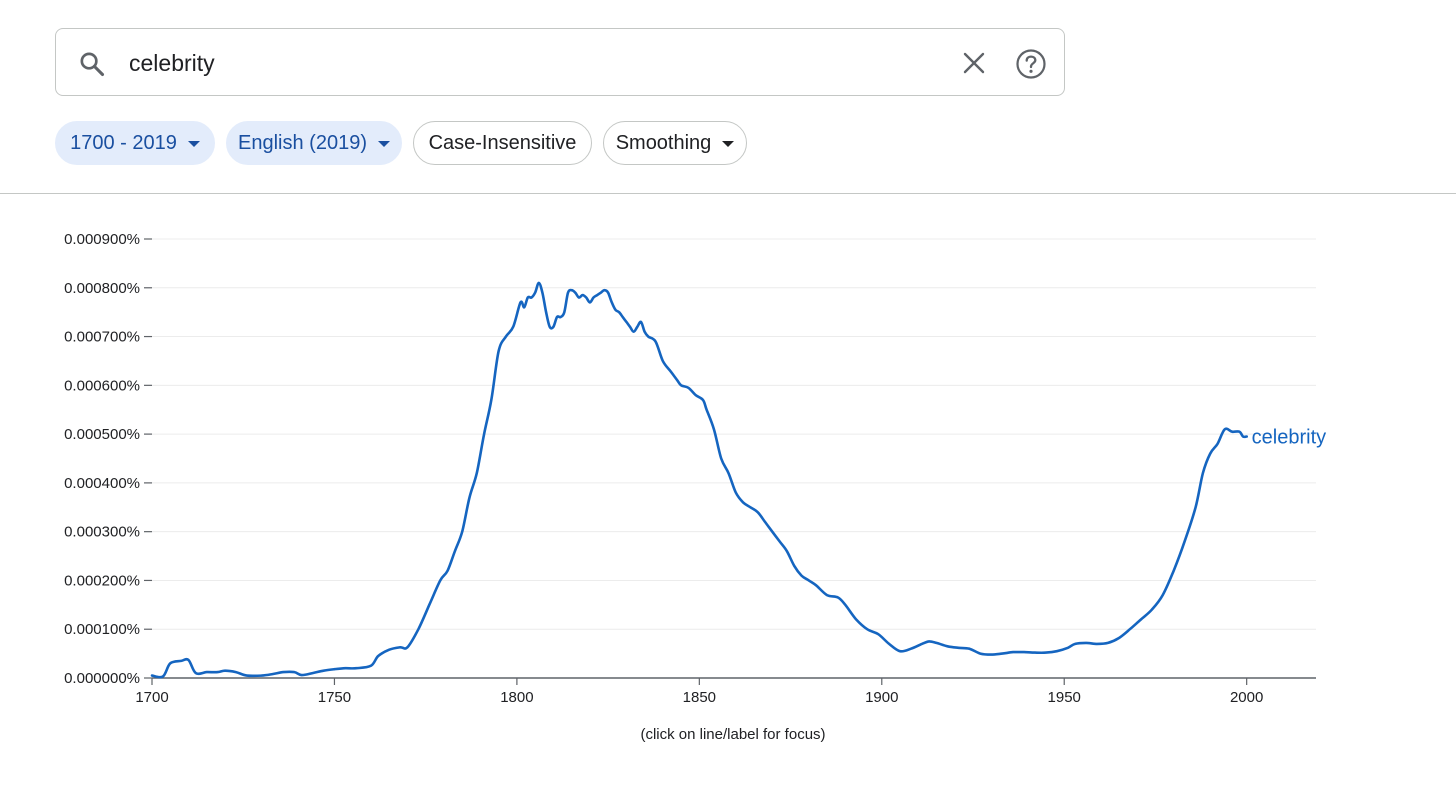 This screenshot has width=1456, height=788. Describe the element at coordinates (516, 697) in the screenshot. I see `x-tick-label: 1800` at that location.